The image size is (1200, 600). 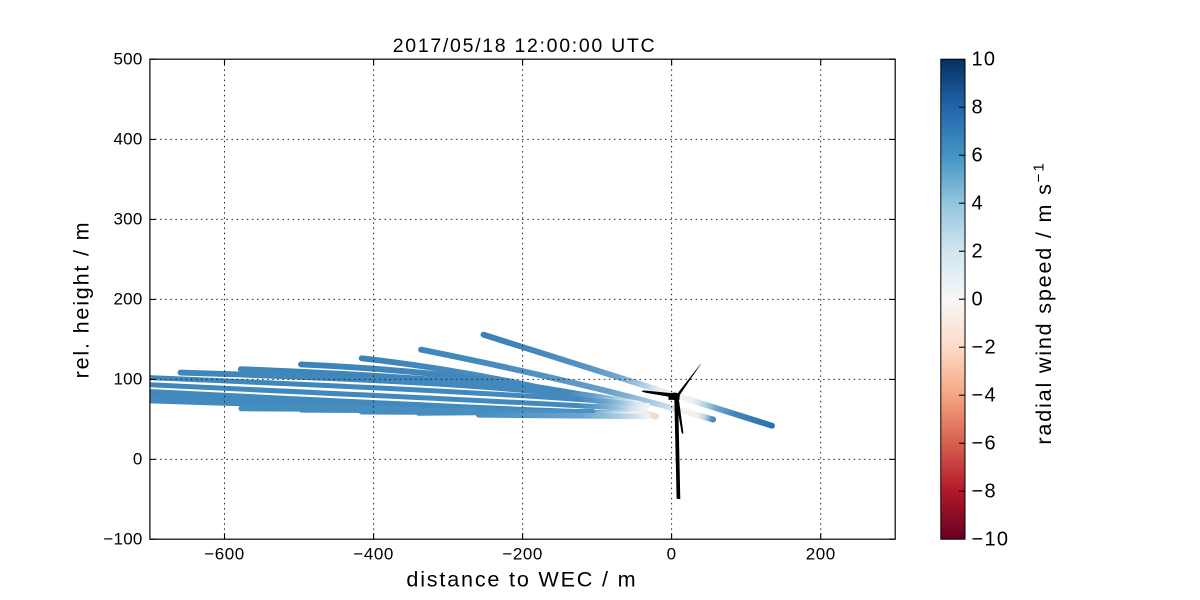 I want to click on svg-text: −400, so click(x=373, y=554).